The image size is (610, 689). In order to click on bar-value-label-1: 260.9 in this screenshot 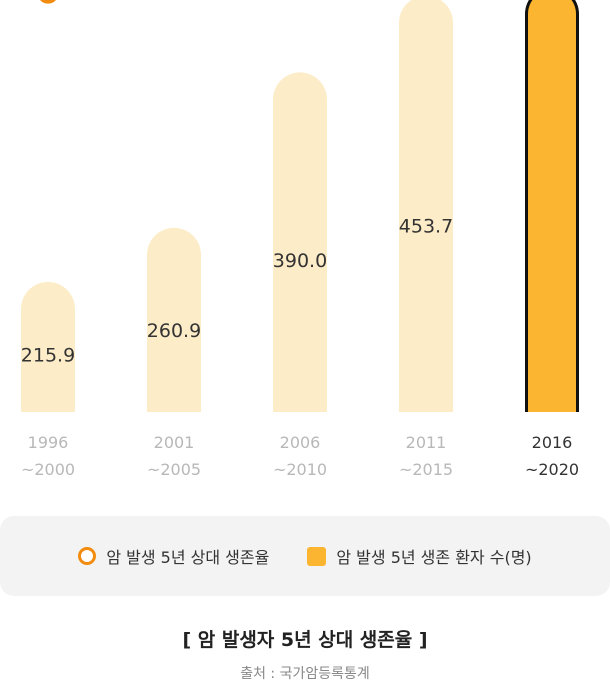, I will do `click(174, 331)`.